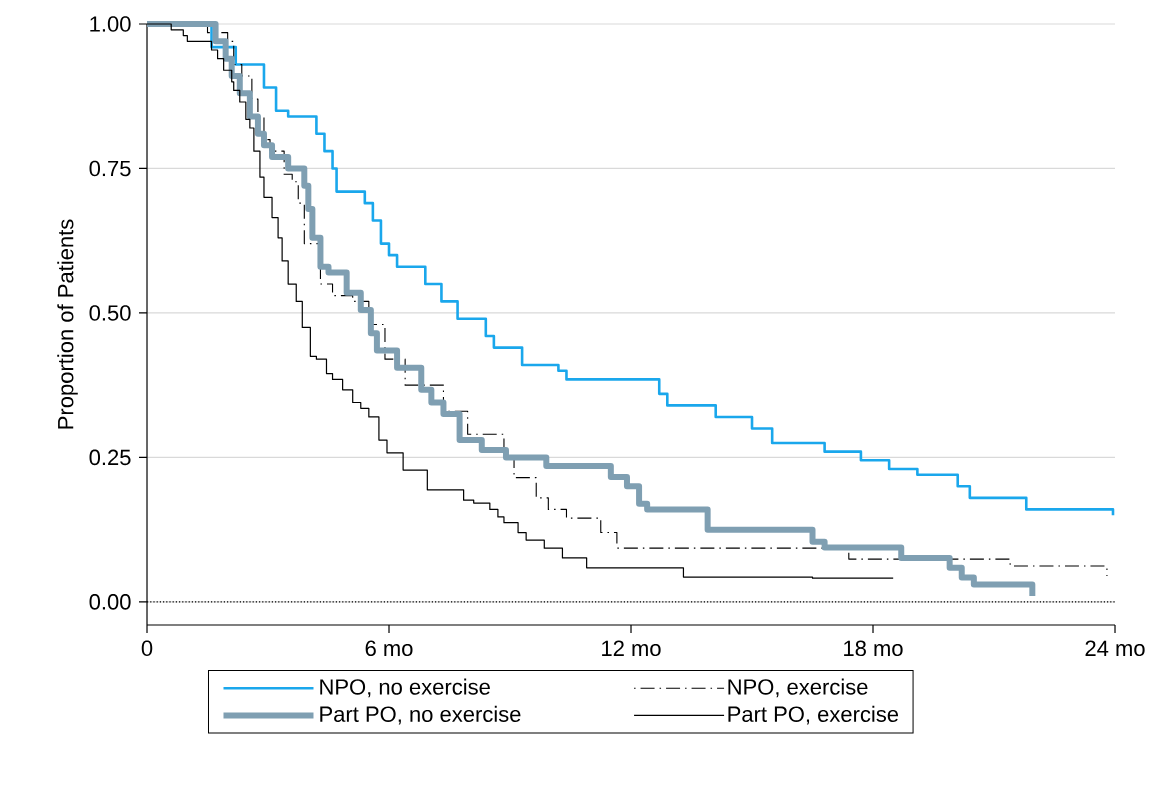 Image resolution: width=1169 pixels, height=807 pixels. What do you see at coordinates (813, 715) in the screenshot?
I see `legend-label: Part PO, exercise` at bounding box center [813, 715].